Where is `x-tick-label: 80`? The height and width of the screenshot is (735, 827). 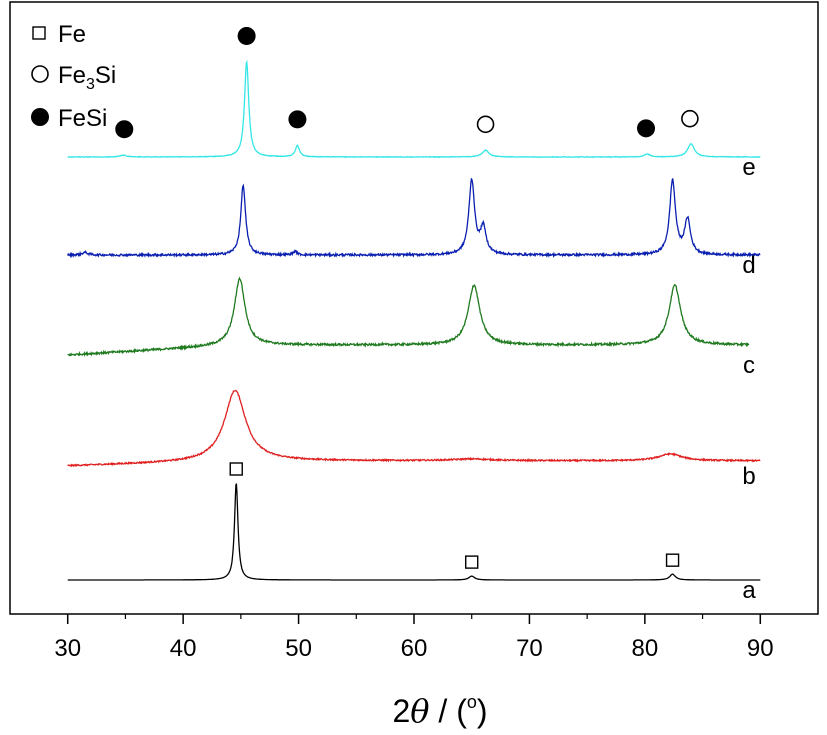 x-tick-label: 80 is located at coordinates (645, 648).